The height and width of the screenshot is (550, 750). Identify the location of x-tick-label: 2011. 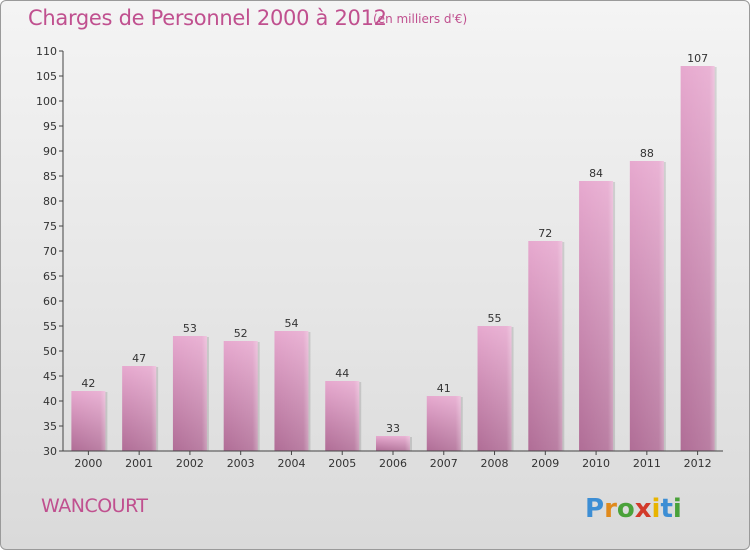
(647, 463).